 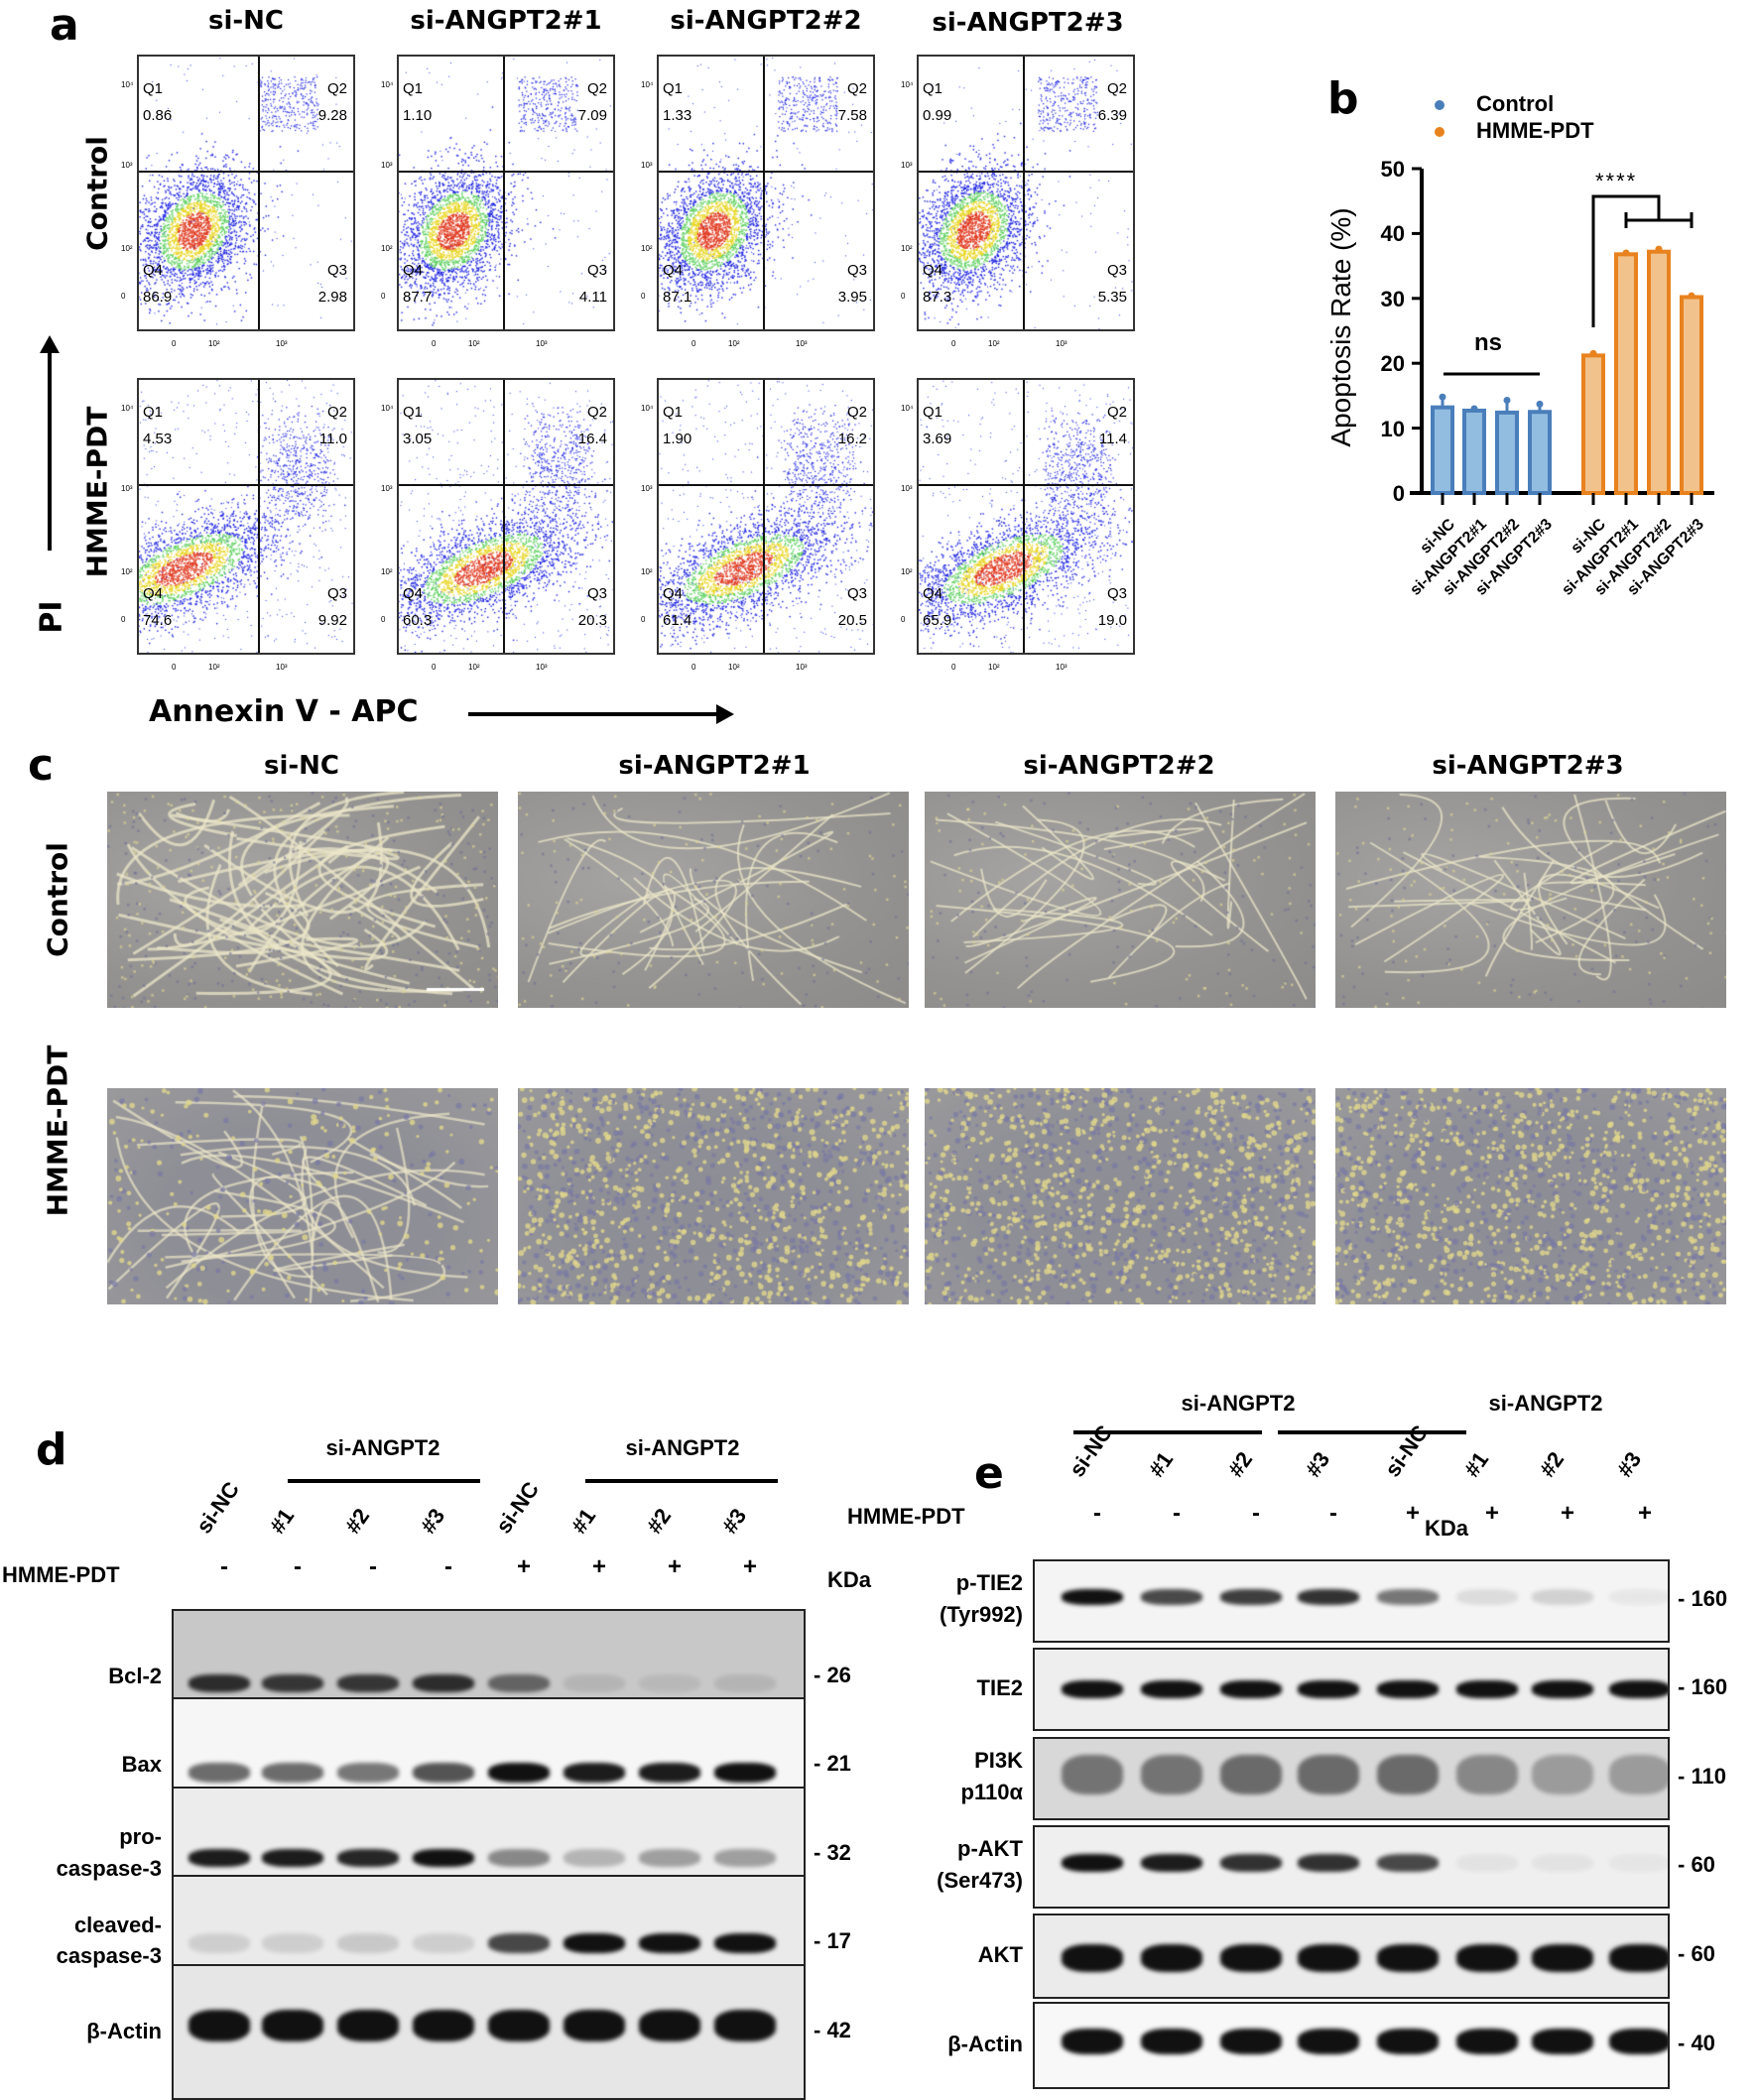 What do you see at coordinates (58, 900) in the screenshot?
I see `c-row-label-control: Control` at bounding box center [58, 900].